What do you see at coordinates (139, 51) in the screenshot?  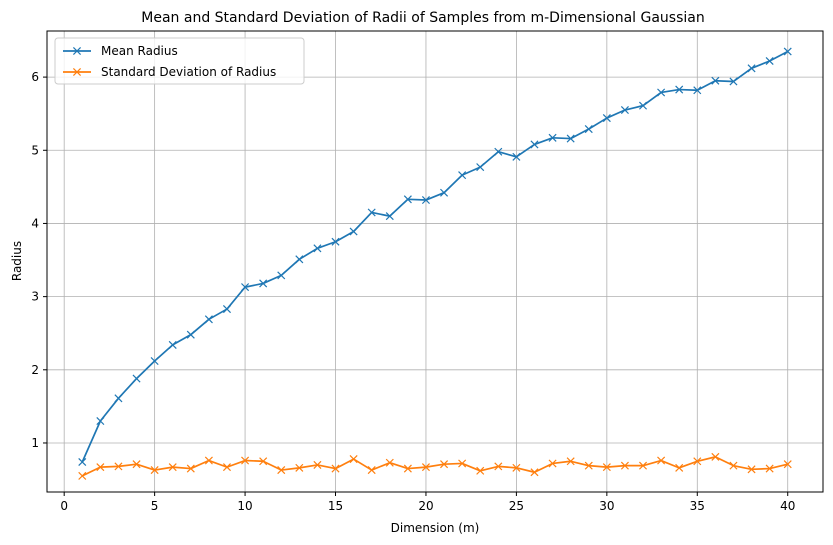 I see `legend-label: Mean Radius` at bounding box center [139, 51].